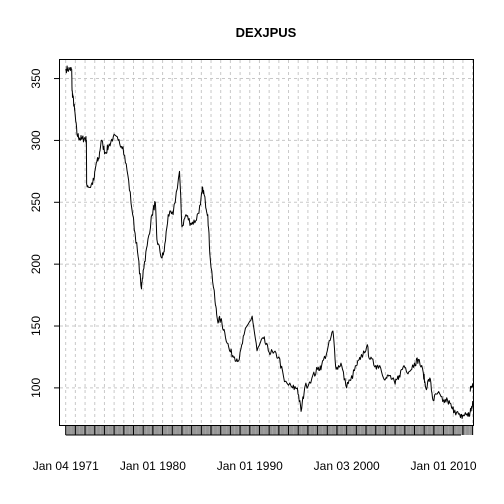 Image resolution: width=504 pixels, height=504 pixels. What do you see at coordinates (36, 140) in the screenshot?
I see `y-tick-label: 300` at bounding box center [36, 140].